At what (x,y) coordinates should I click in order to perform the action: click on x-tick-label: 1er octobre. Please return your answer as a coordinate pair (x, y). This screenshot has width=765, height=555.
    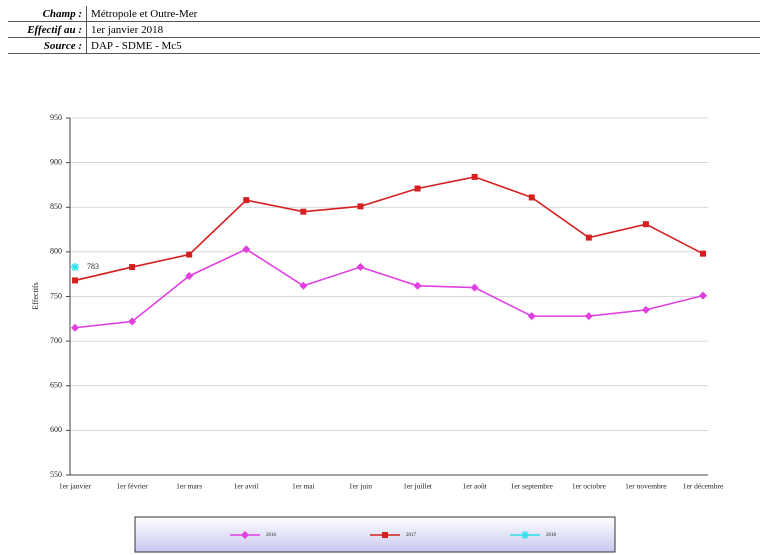
    Looking at the image, I should click on (589, 486).